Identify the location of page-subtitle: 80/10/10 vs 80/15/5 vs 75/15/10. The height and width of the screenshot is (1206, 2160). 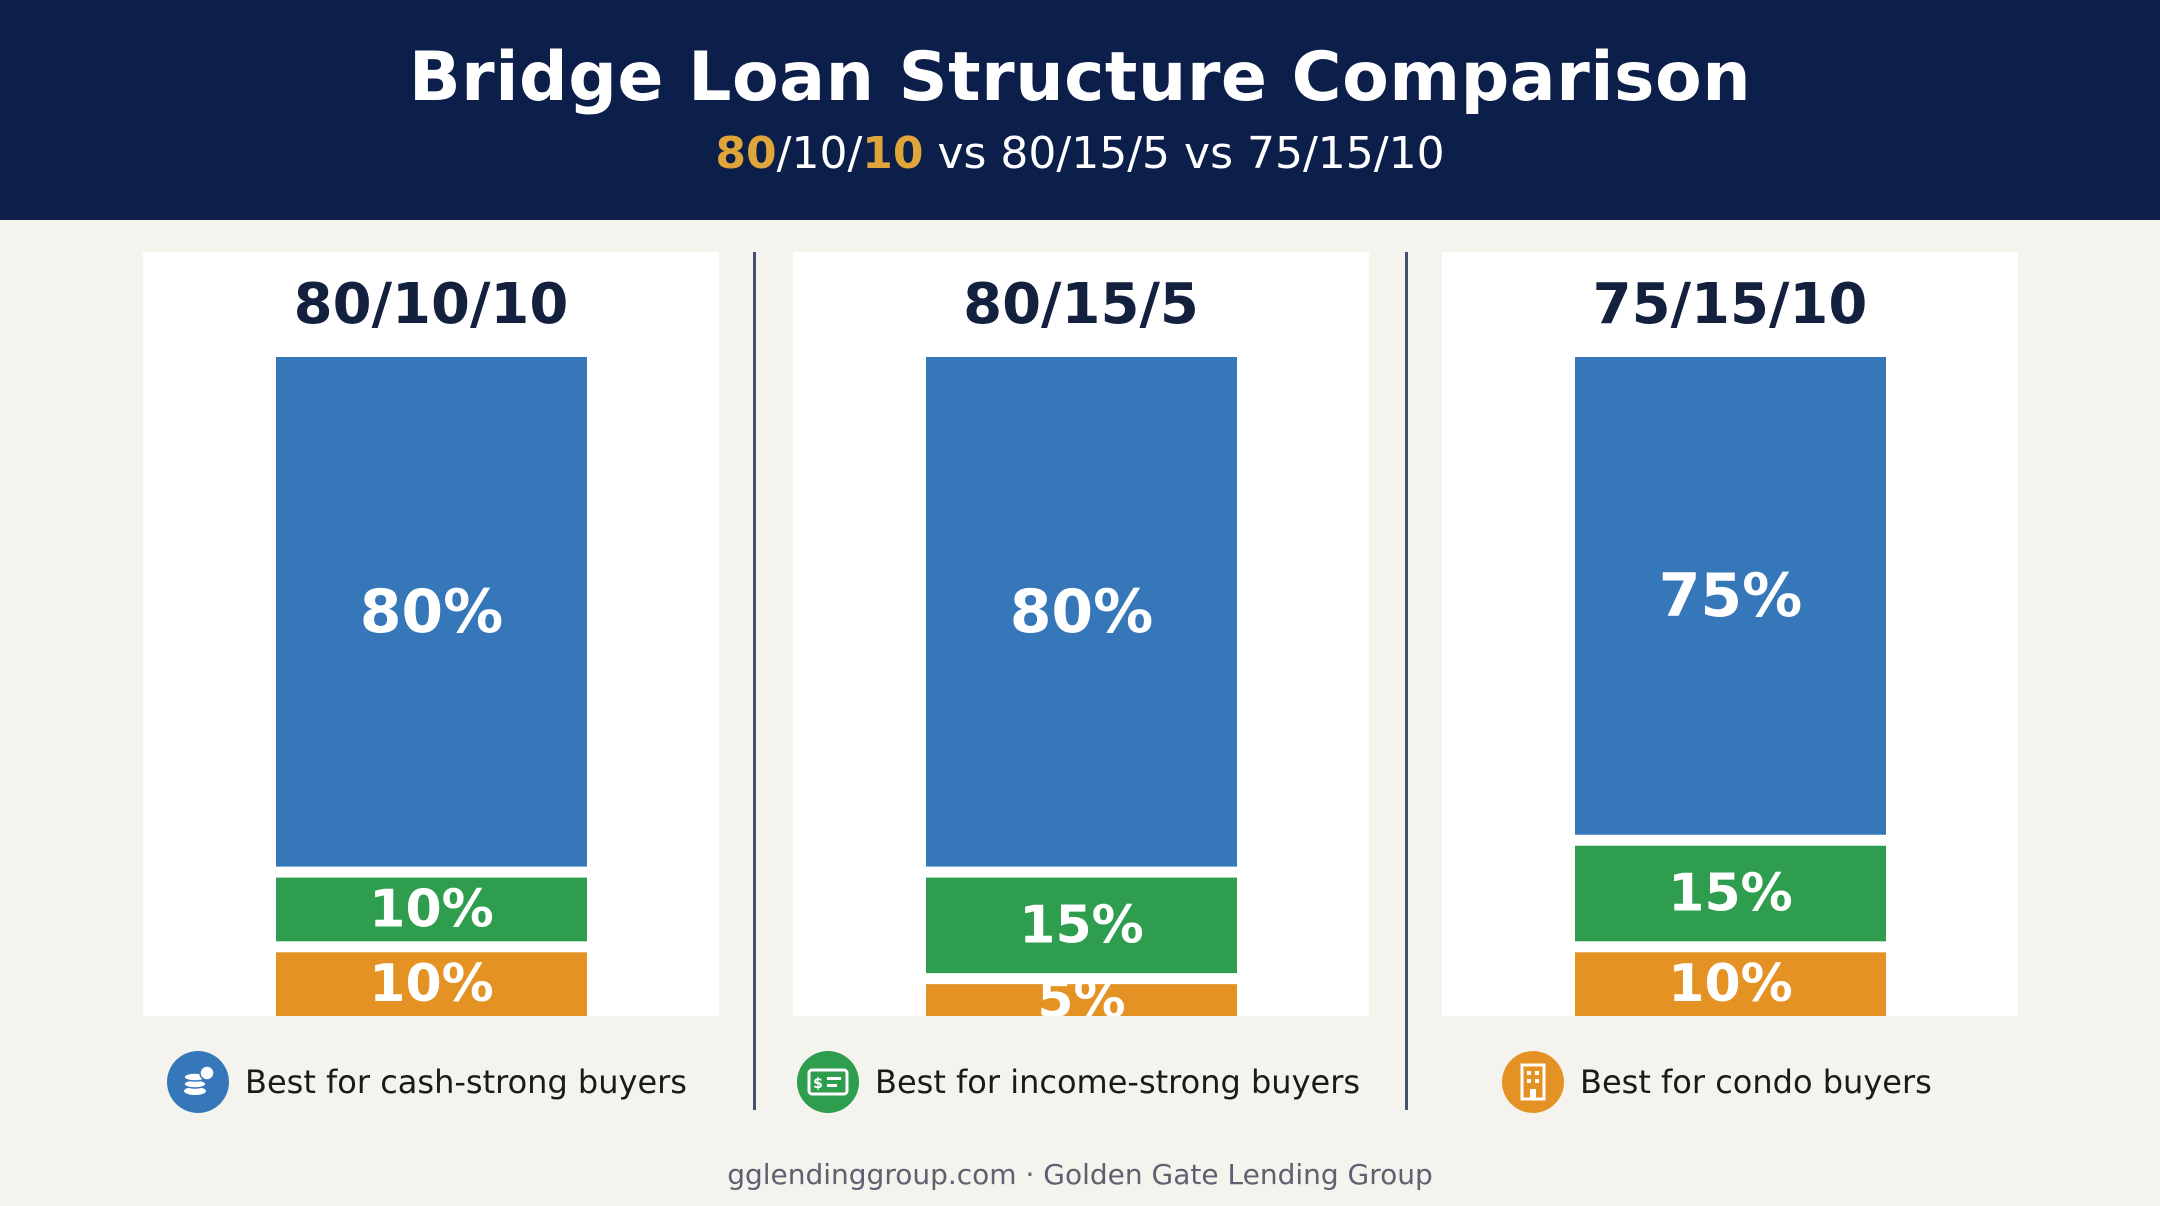
(1080, 153).